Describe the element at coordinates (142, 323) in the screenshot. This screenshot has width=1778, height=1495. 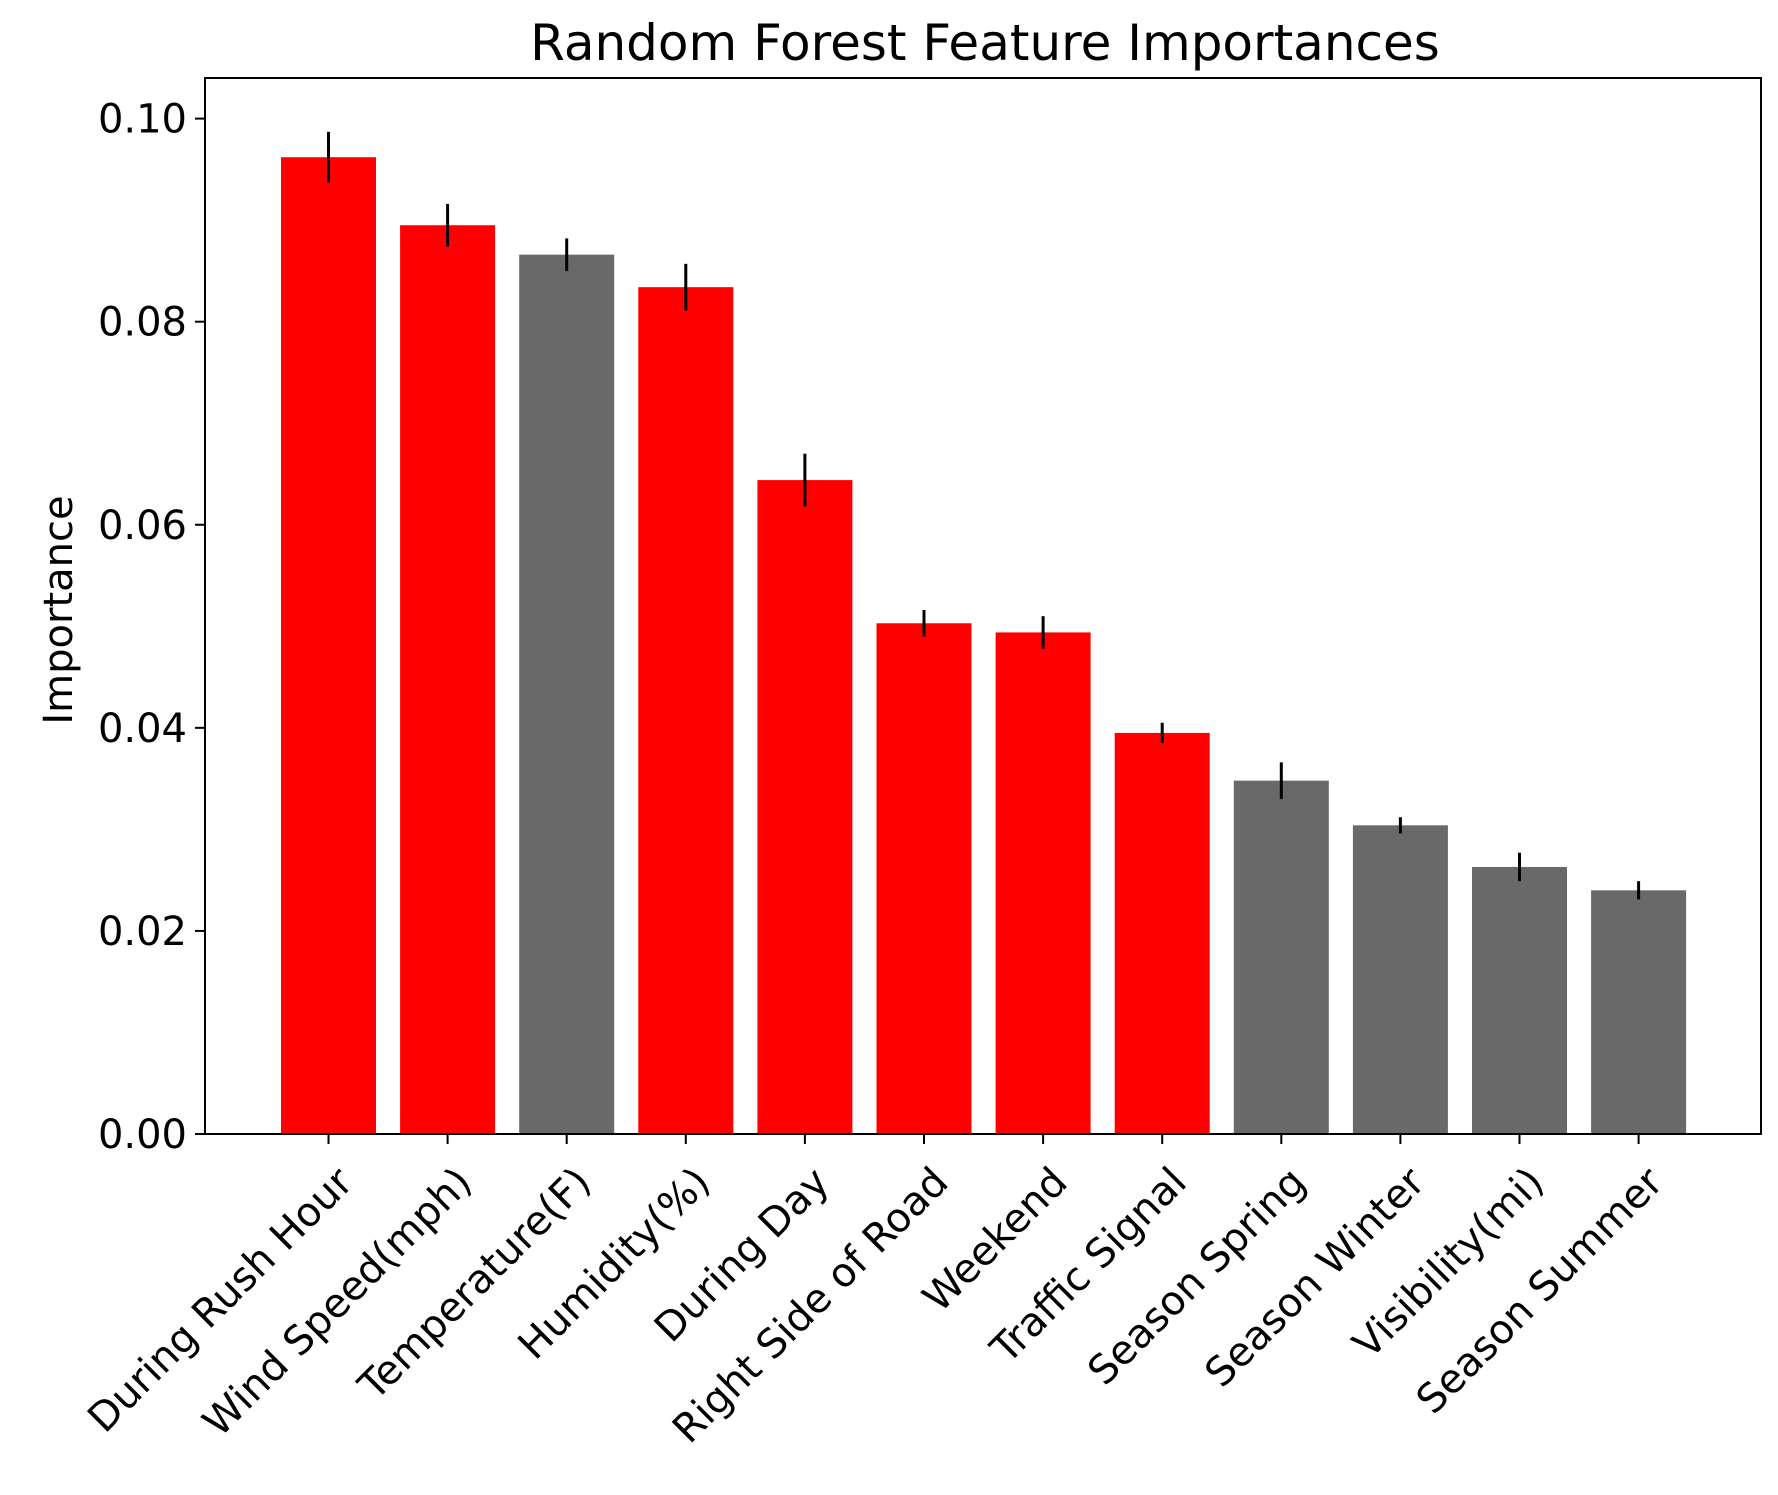
I see `y-tick-label: 0.08` at that location.